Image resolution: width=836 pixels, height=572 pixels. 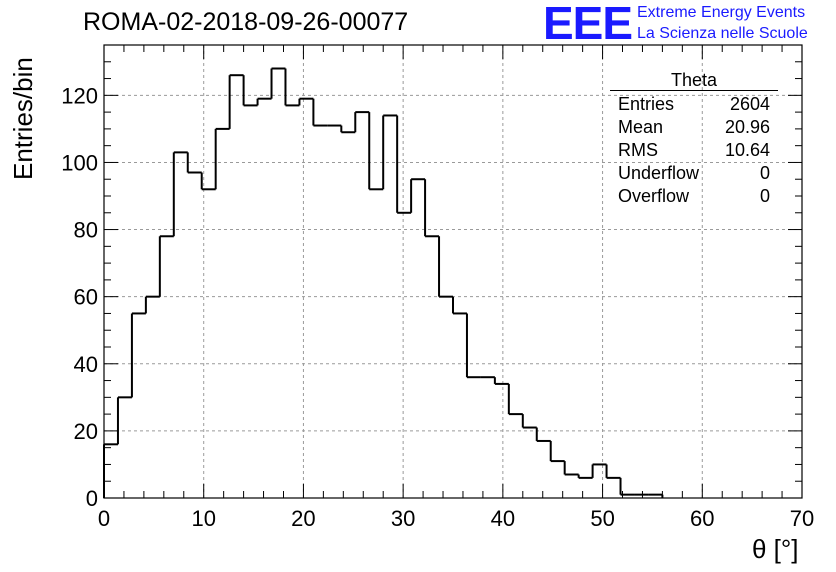 What do you see at coordinates (638, 150) in the screenshot?
I see `stats-label: RMS` at bounding box center [638, 150].